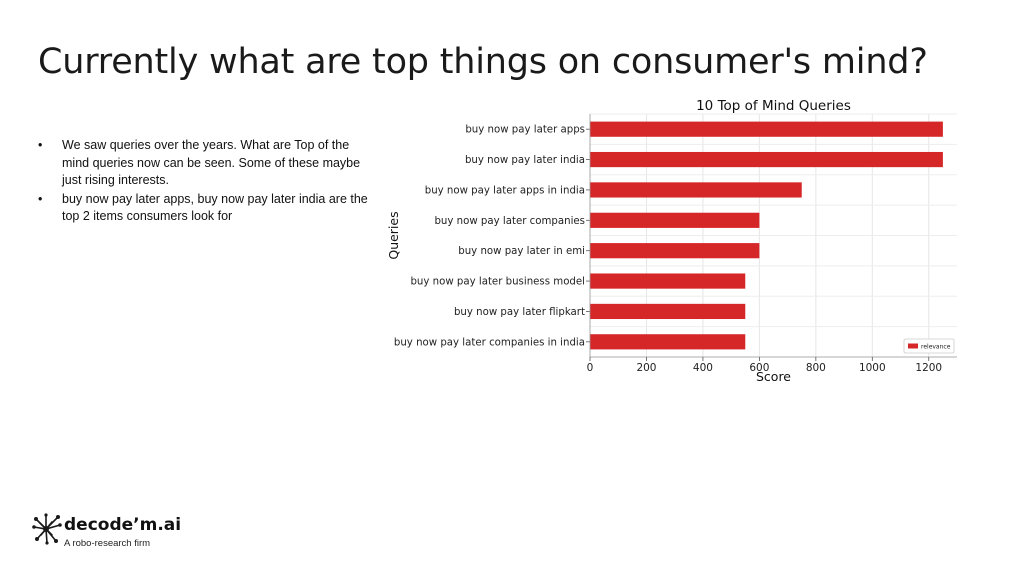  I want to click on y-tick-label: buy now pay later india, so click(525, 160).